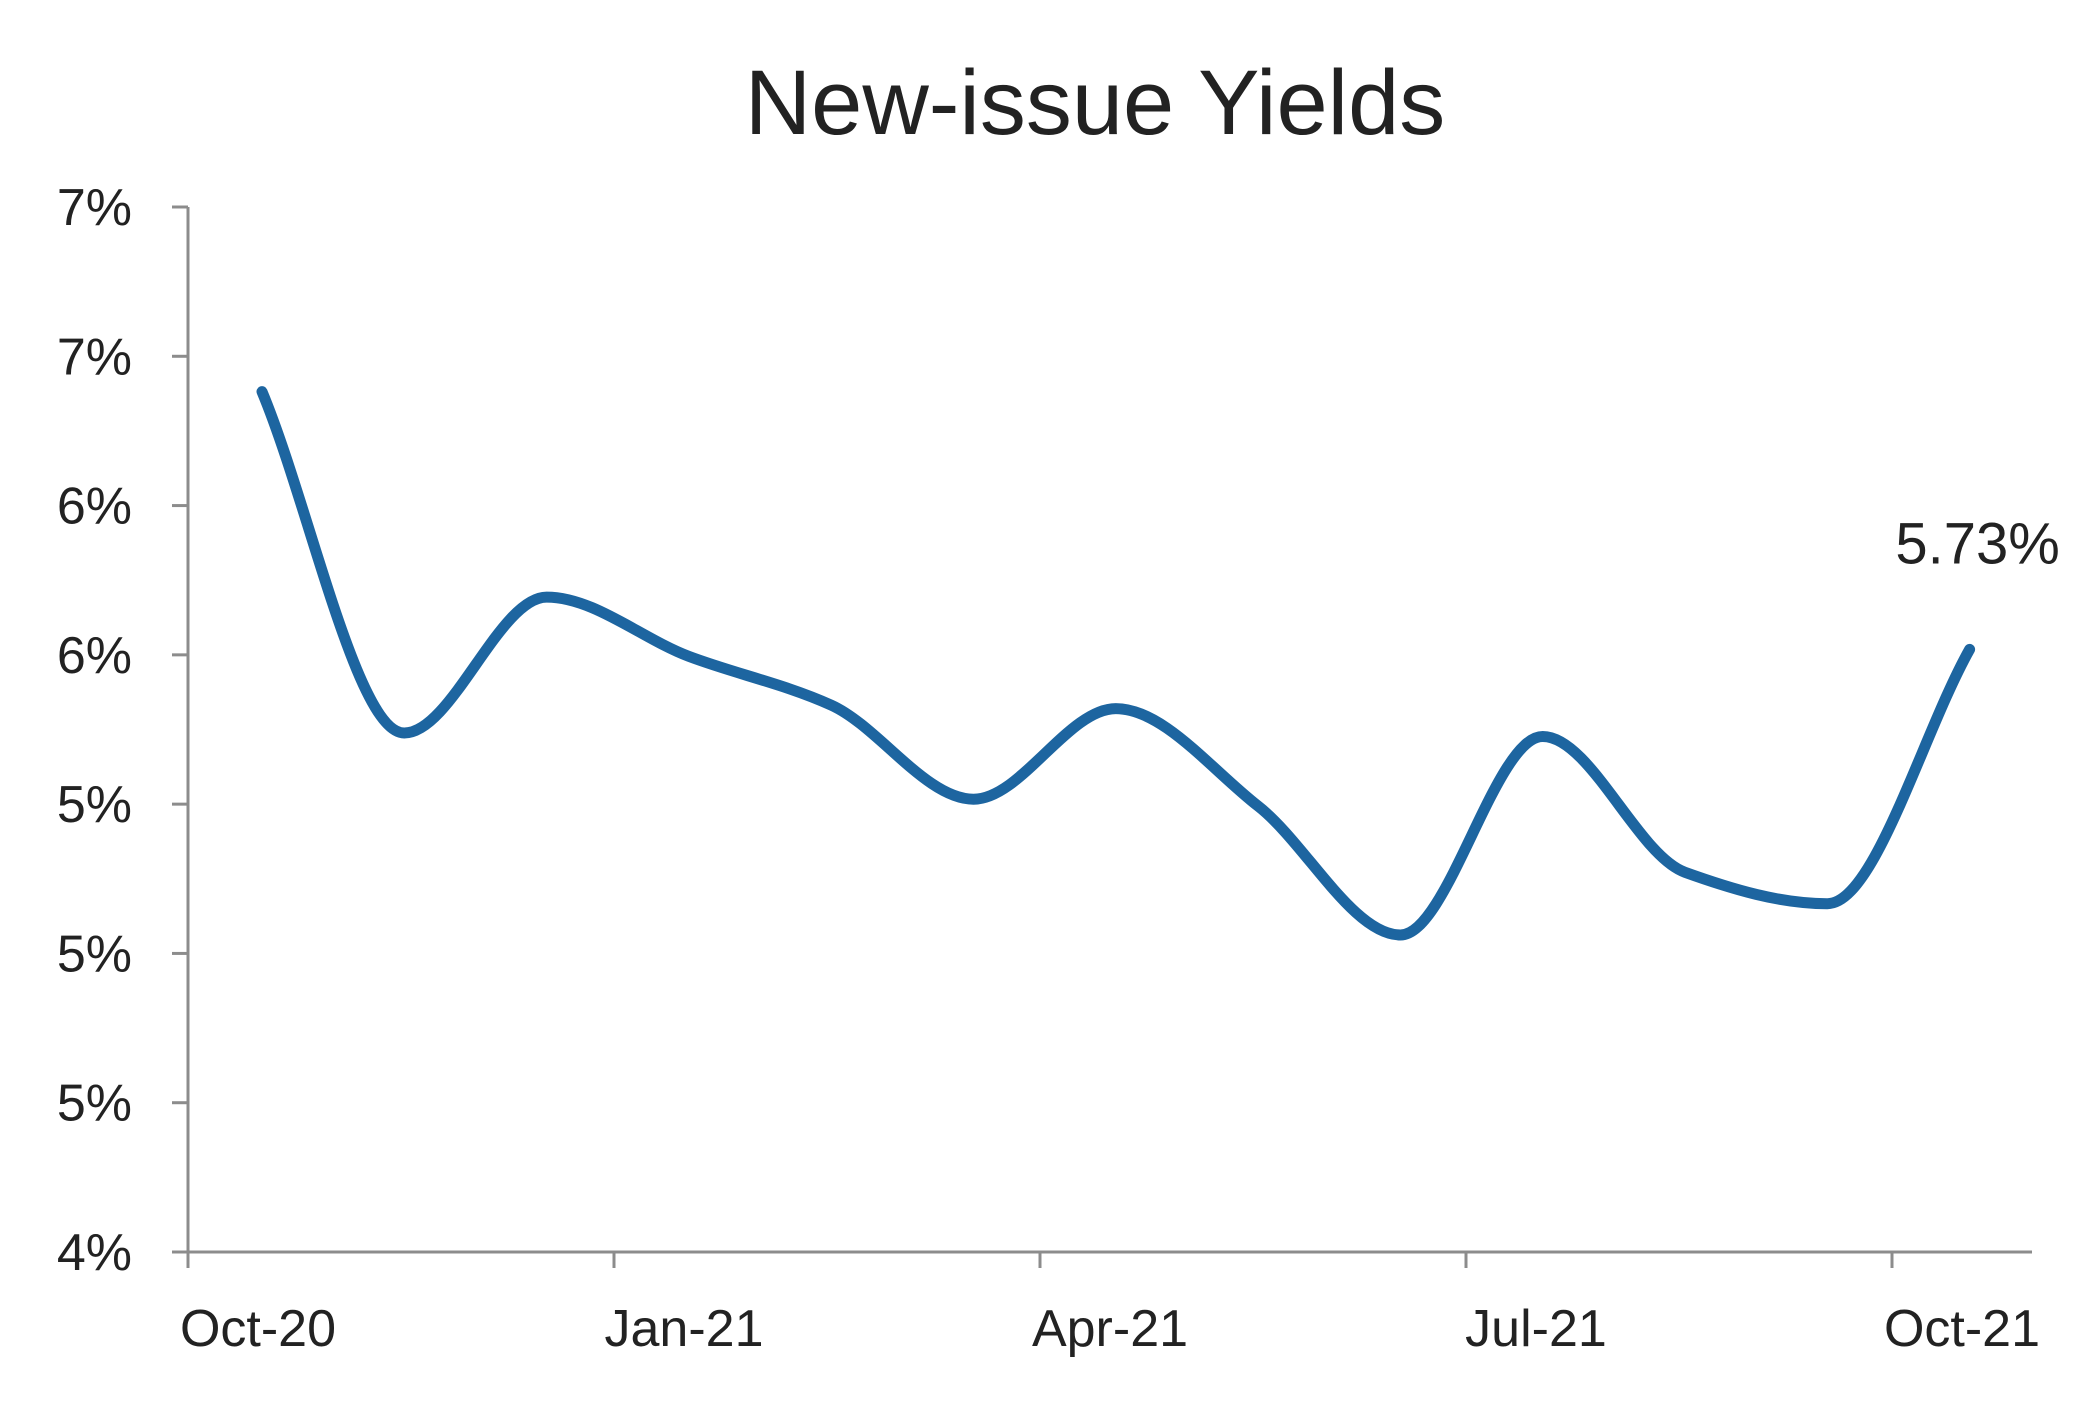 The image size is (2090, 1416). What do you see at coordinates (94, 1253) in the screenshot?
I see `y-tick-label: 4%` at bounding box center [94, 1253].